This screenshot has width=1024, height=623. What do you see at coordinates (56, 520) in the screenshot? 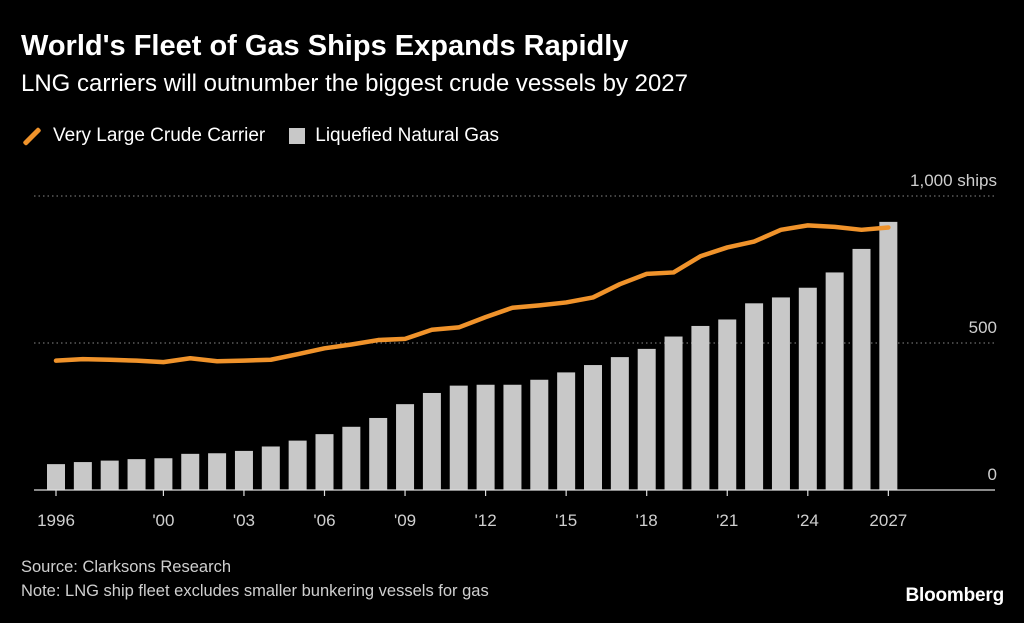
I see `x-tick-label: 1996` at bounding box center [56, 520].